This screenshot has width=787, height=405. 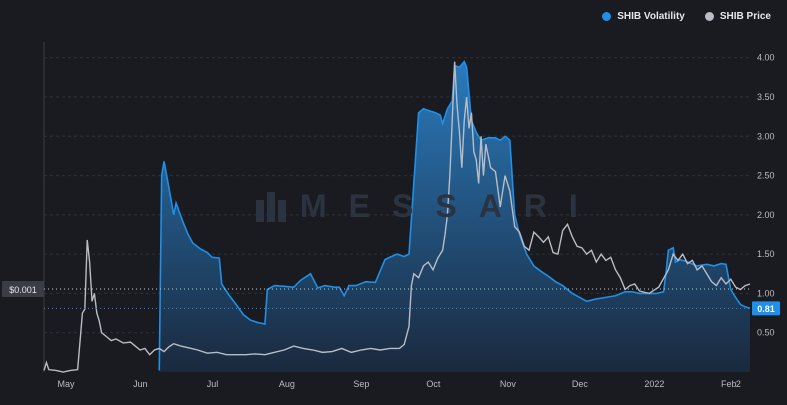 What do you see at coordinates (766, 215) in the screenshot?
I see `y-tick-label: 2.00` at bounding box center [766, 215].